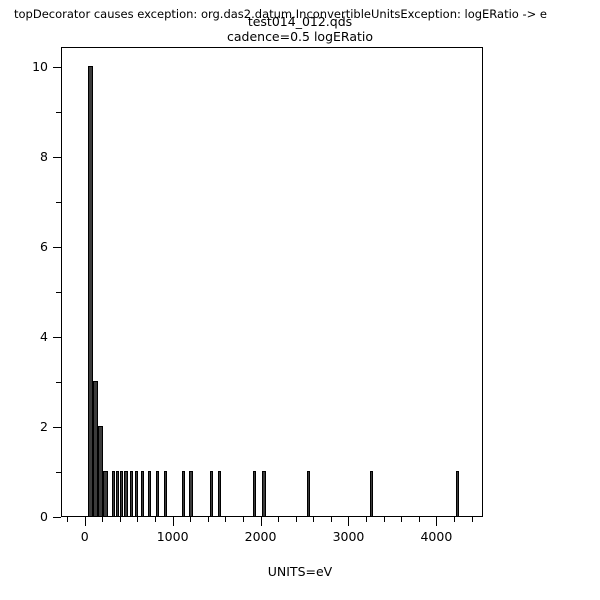  Describe the element at coordinates (44, 337) in the screenshot. I see `y-tick-label: 4` at that location.